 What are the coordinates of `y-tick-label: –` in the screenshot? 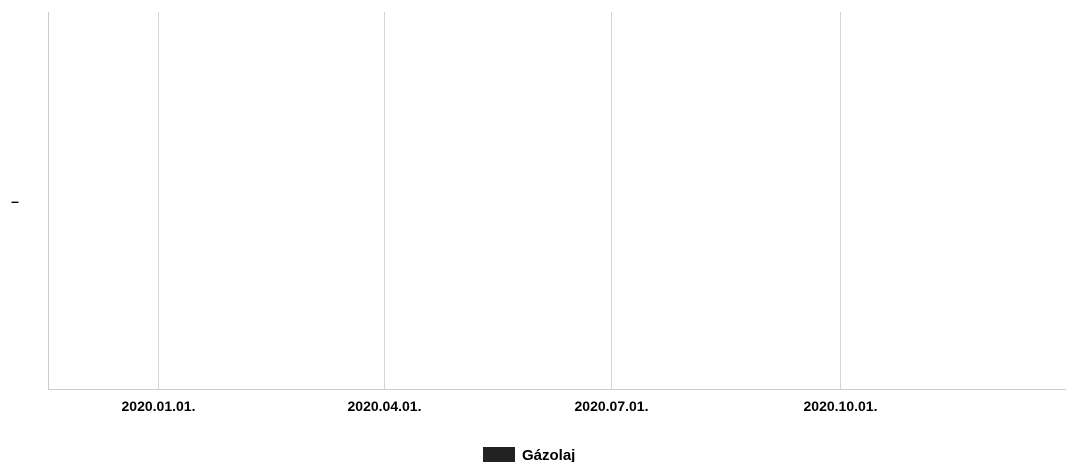 It's located at (15, 201).